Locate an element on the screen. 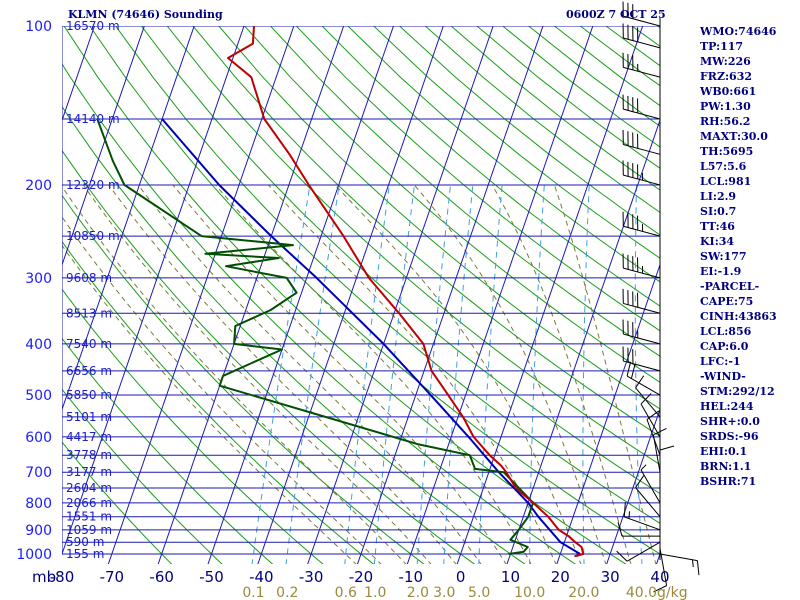 This screenshot has height=600, width=800. index-item: HEL:244 is located at coordinates (727, 406).